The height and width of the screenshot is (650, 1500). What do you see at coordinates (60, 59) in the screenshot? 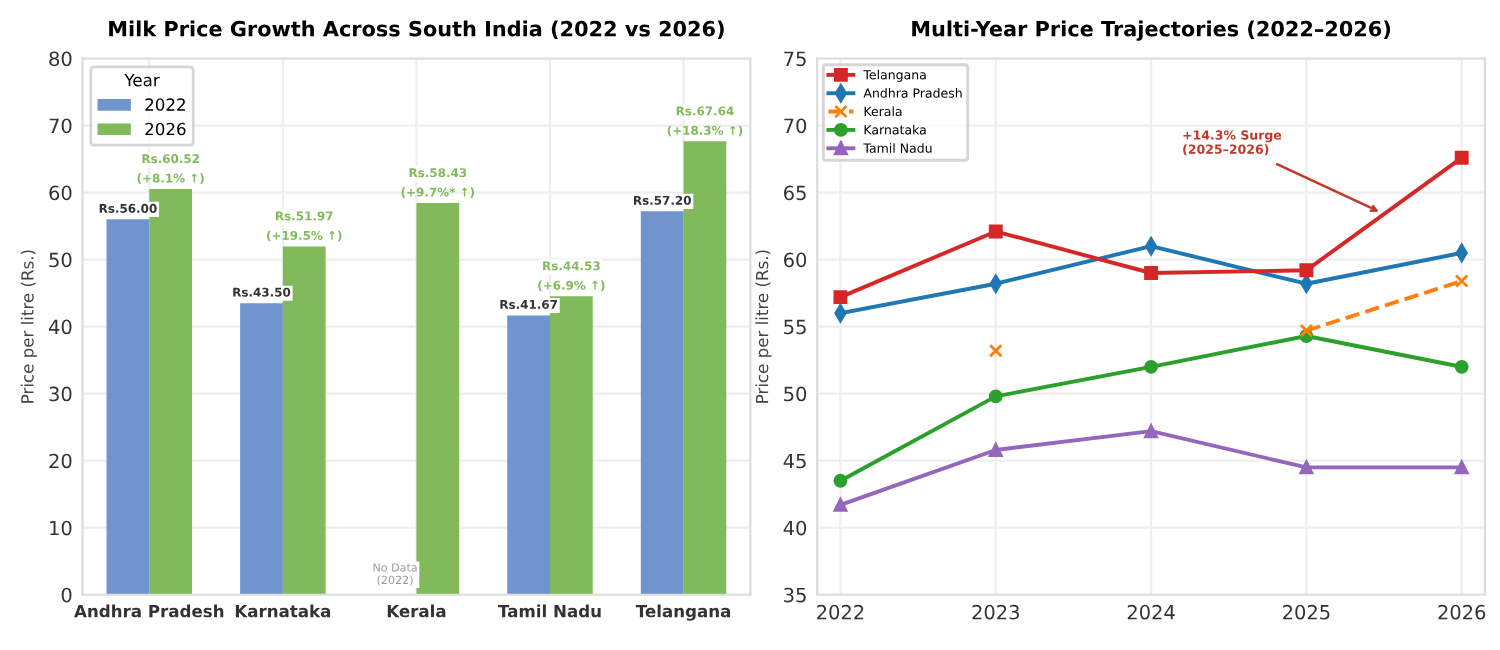
I see `y-tick-label: 80` at bounding box center [60, 59].